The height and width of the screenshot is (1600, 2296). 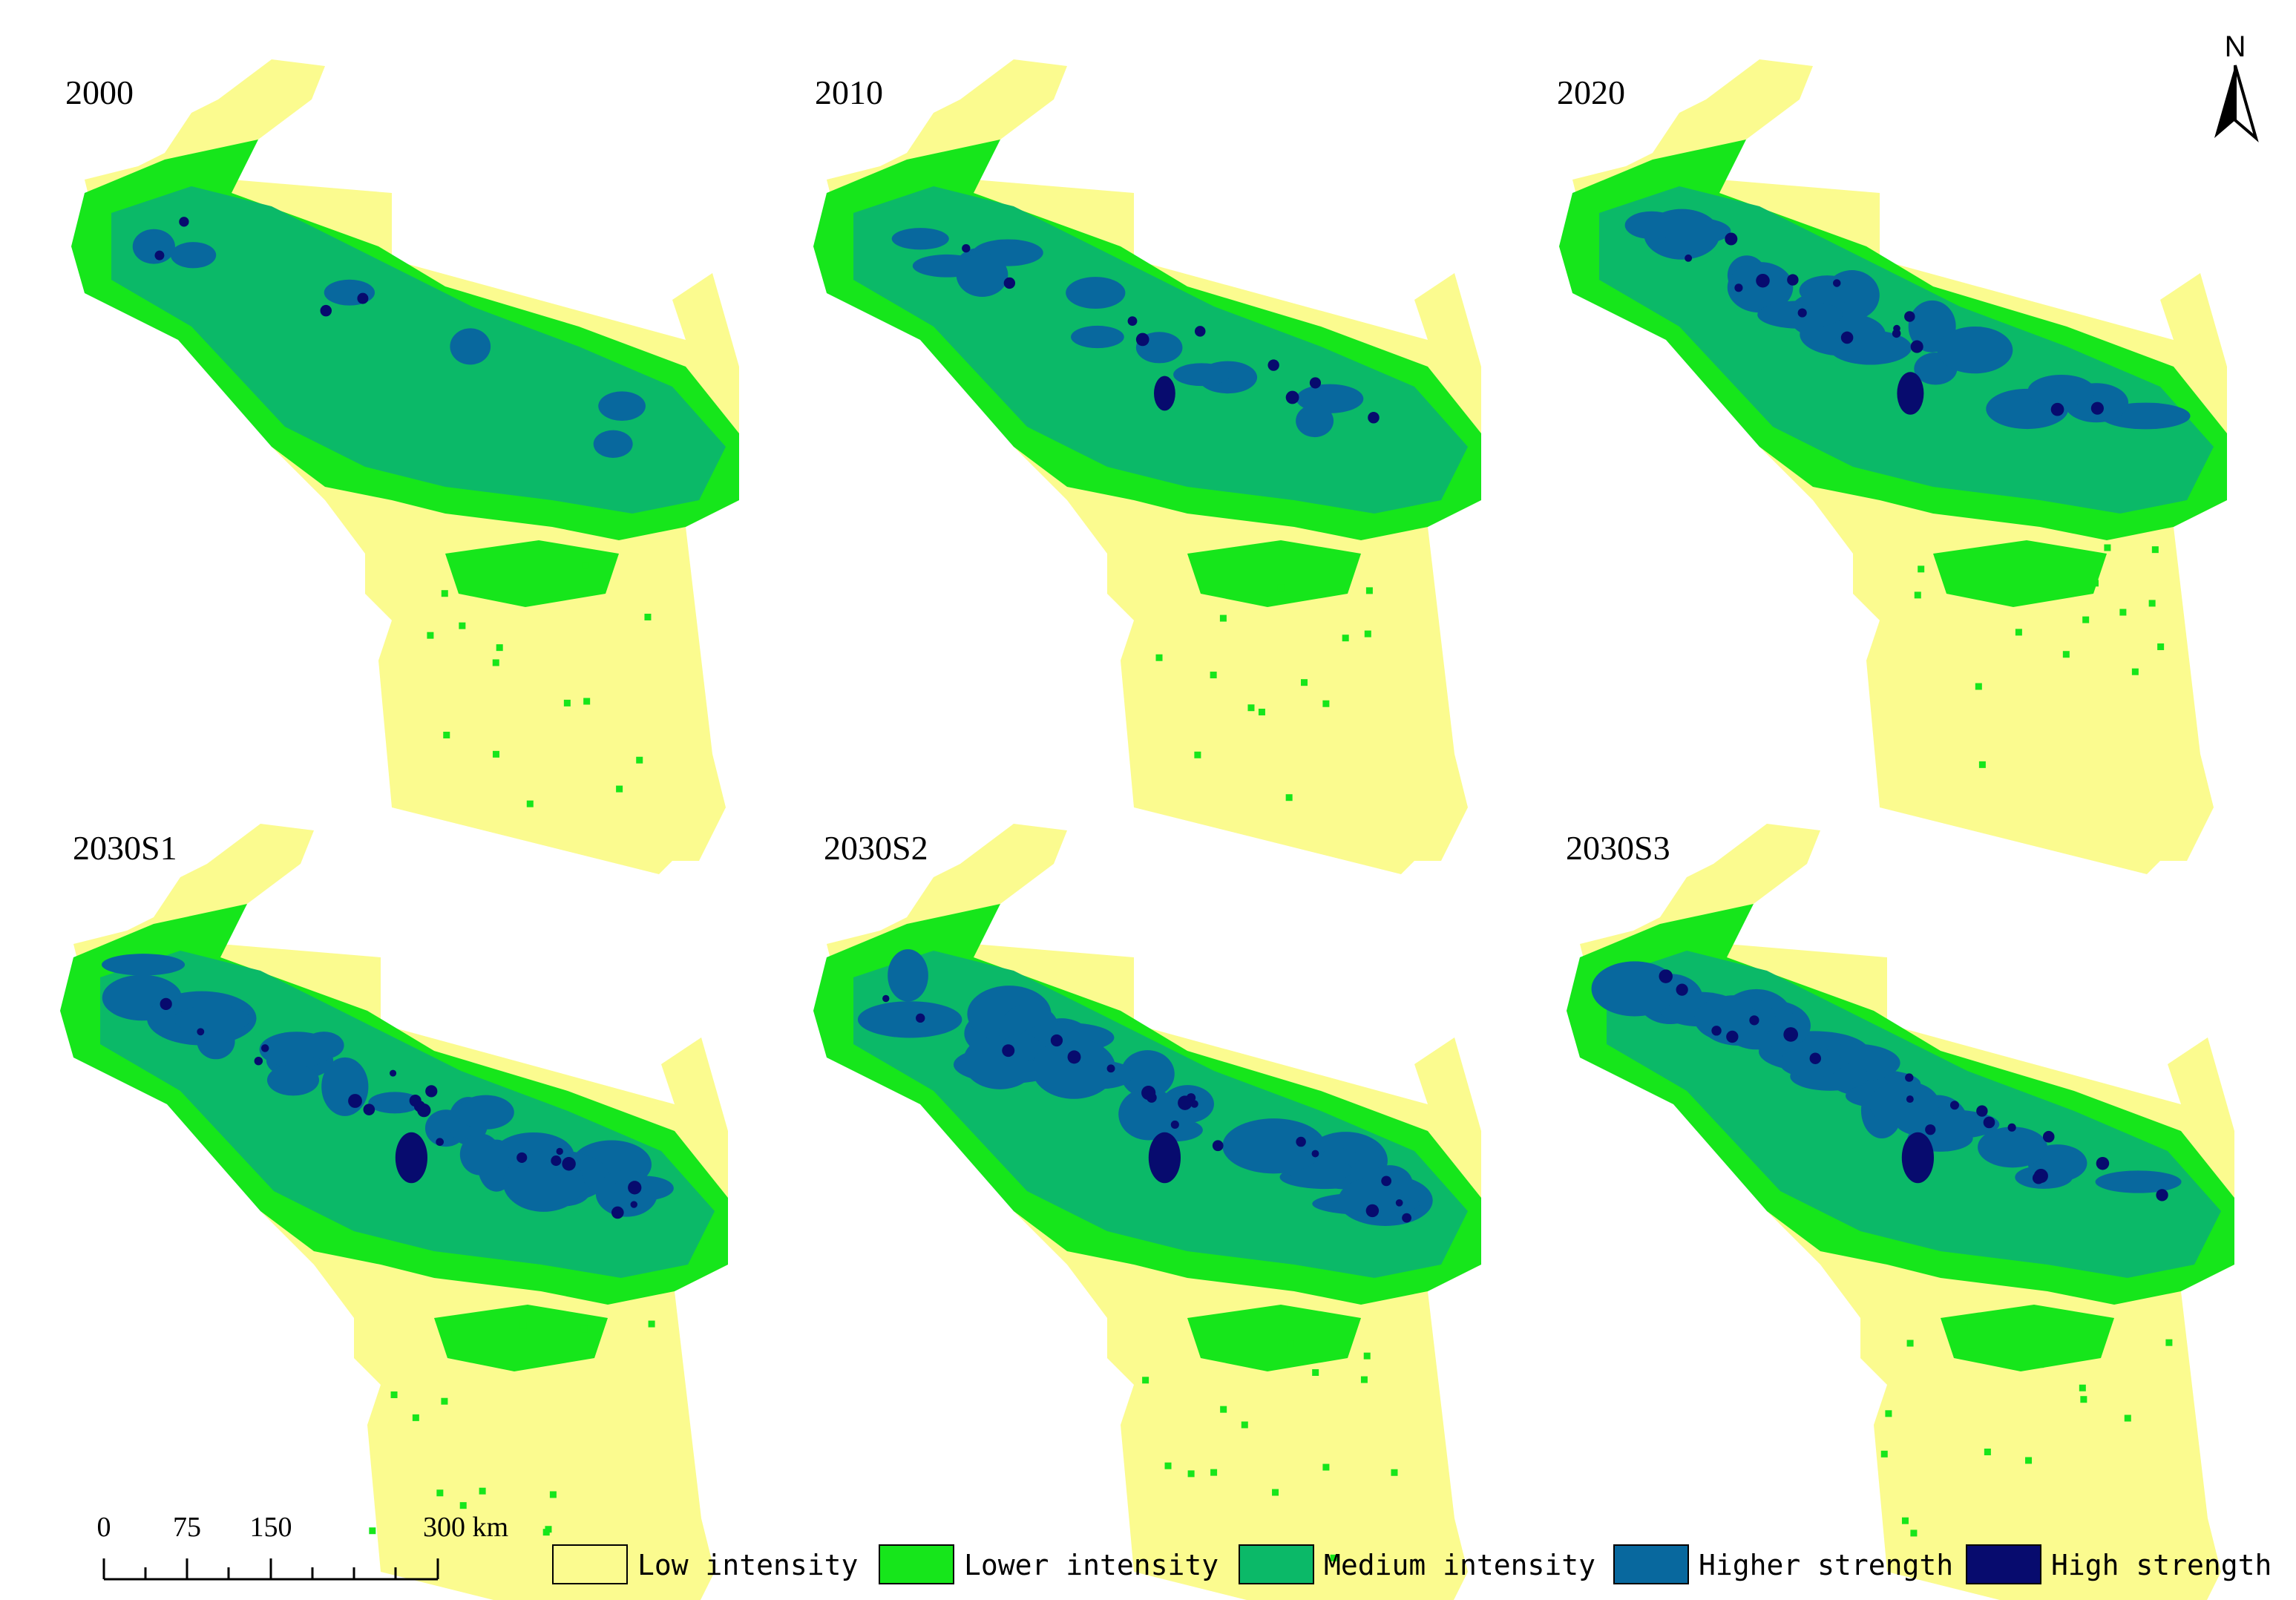 I want to click on map-panel-p2000: 2000, so click(x=402, y=466).